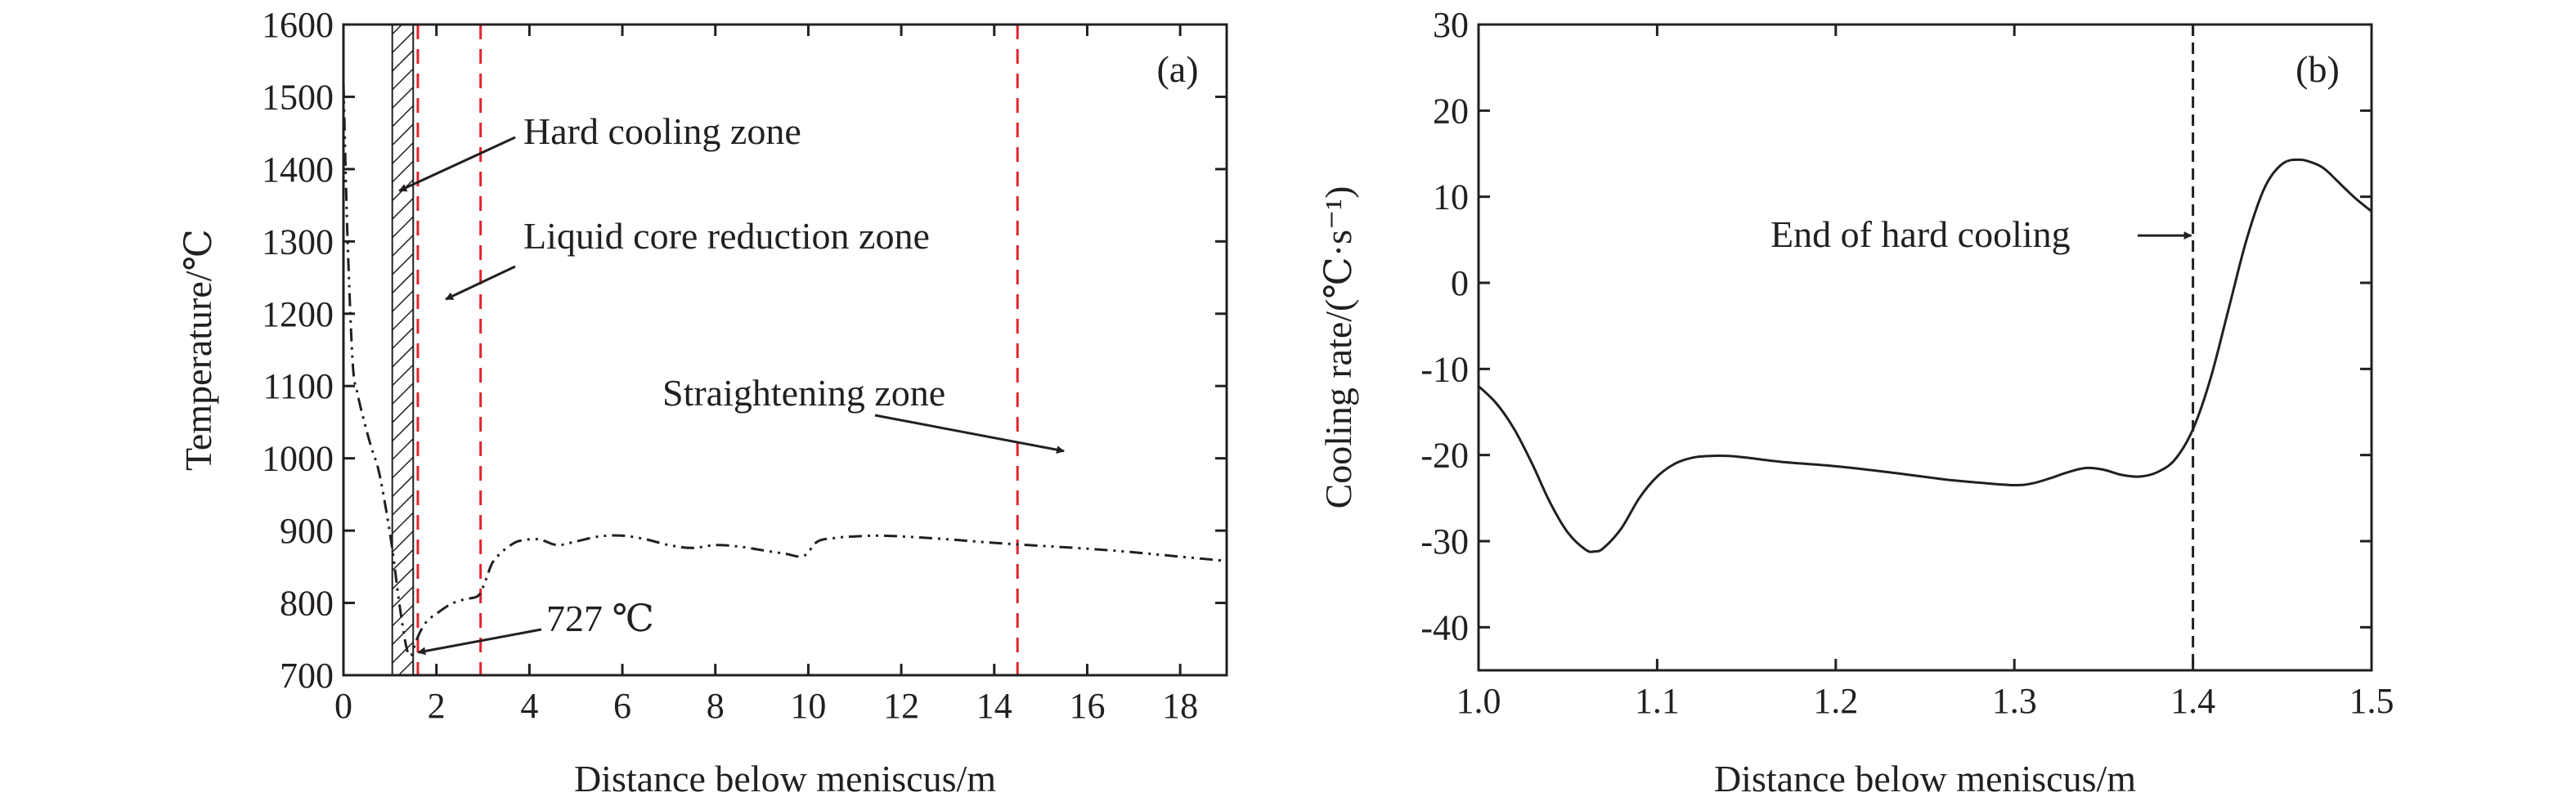  What do you see at coordinates (437, 706) in the screenshot?
I see `panel-a-x-tick-label: 2` at bounding box center [437, 706].